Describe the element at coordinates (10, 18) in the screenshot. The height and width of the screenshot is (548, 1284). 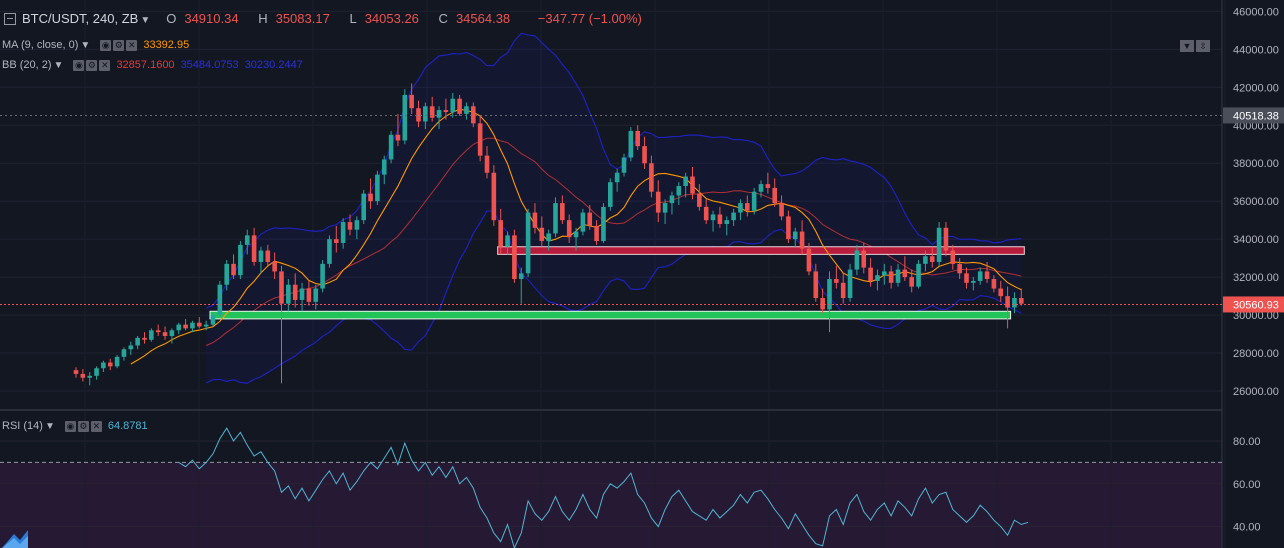
I see `collapse-legend-icon` at that location.